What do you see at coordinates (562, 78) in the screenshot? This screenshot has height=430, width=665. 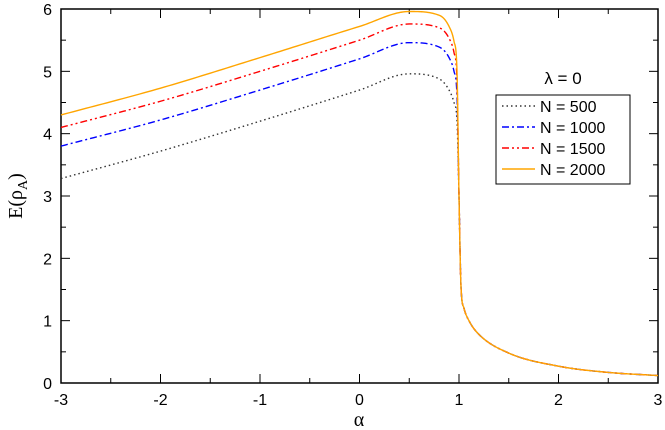 I see `legend-title: λ = 0` at bounding box center [562, 78].